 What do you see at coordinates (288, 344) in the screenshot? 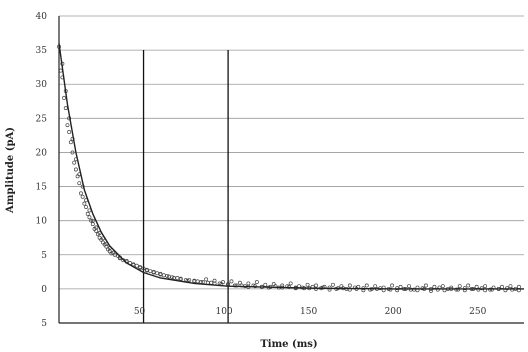
I see `x-axis-title: Time (ms)` at bounding box center [288, 344].